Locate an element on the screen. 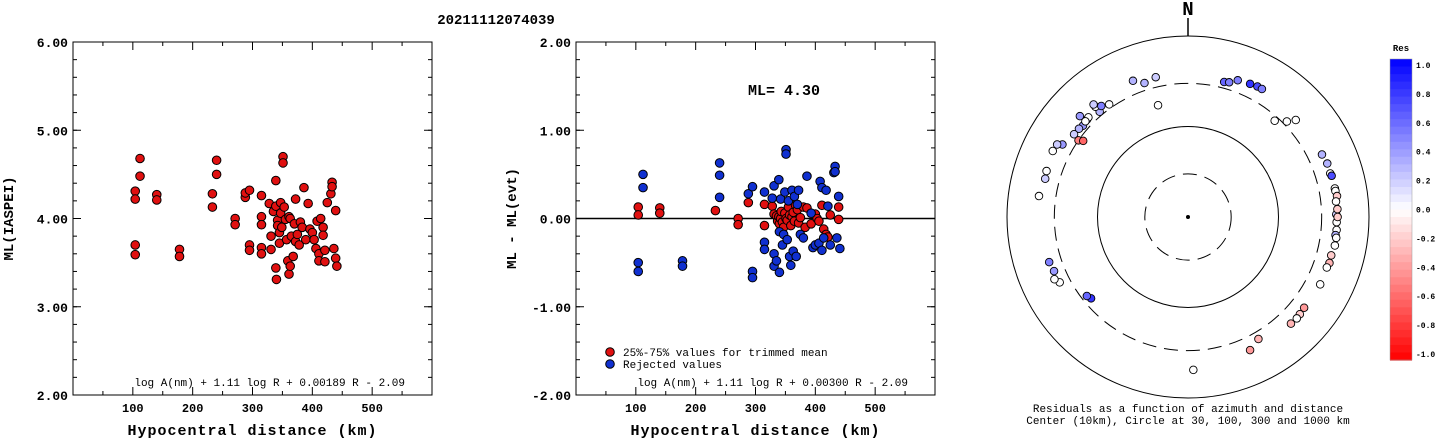 This screenshot has height=441, width=1437. y-tick-label: 2.00 is located at coordinates (52, 396).